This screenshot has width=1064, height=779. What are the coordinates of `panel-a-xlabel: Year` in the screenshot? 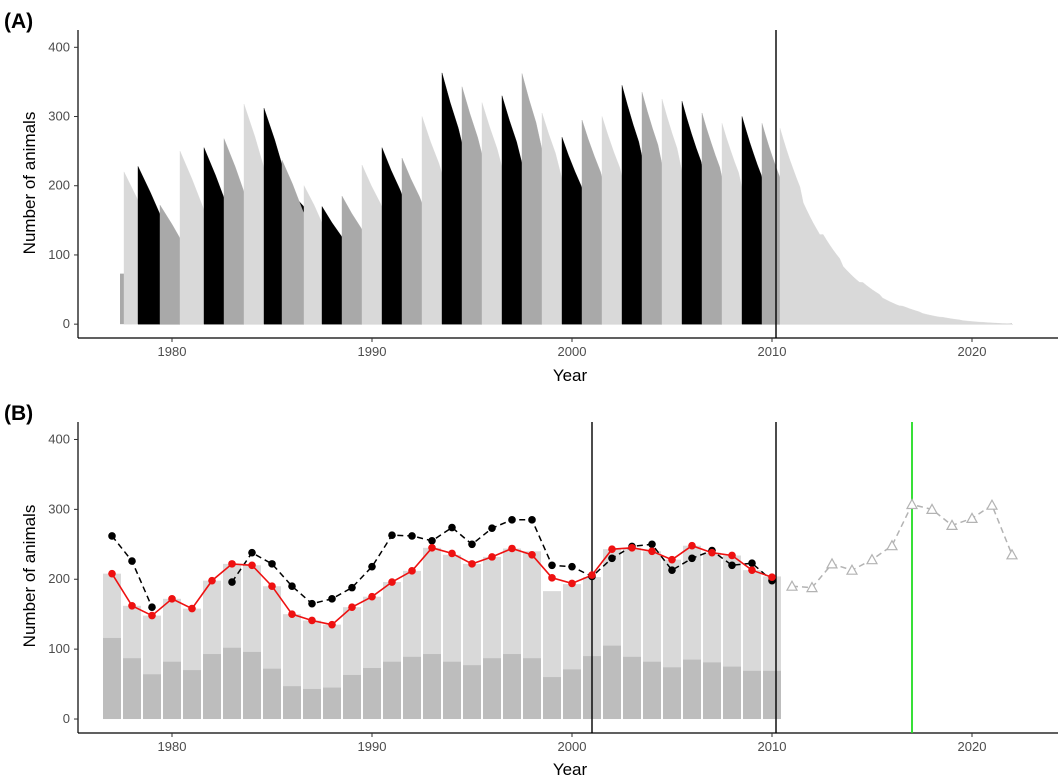 It's located at (570, 375).